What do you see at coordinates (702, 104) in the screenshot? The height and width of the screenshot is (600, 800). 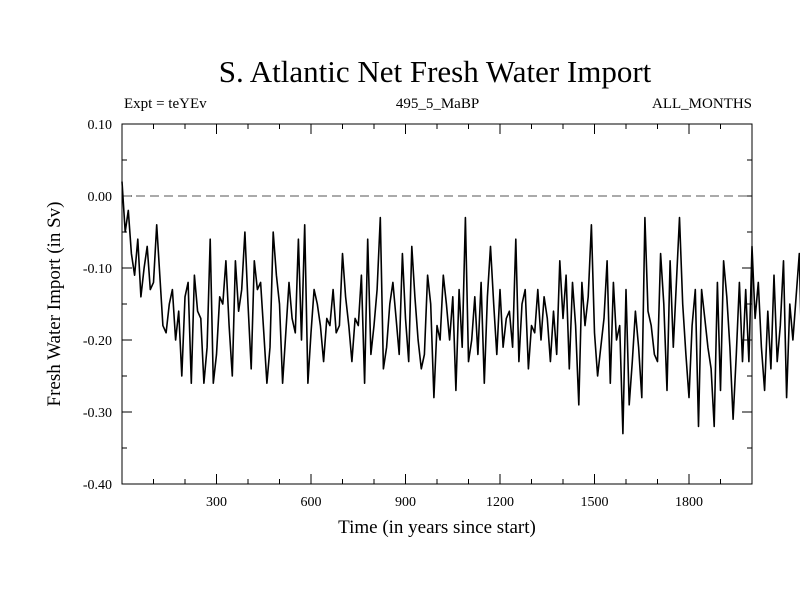 I see `months-label: ALL_MONTHS` at bounding box center [702, 104].